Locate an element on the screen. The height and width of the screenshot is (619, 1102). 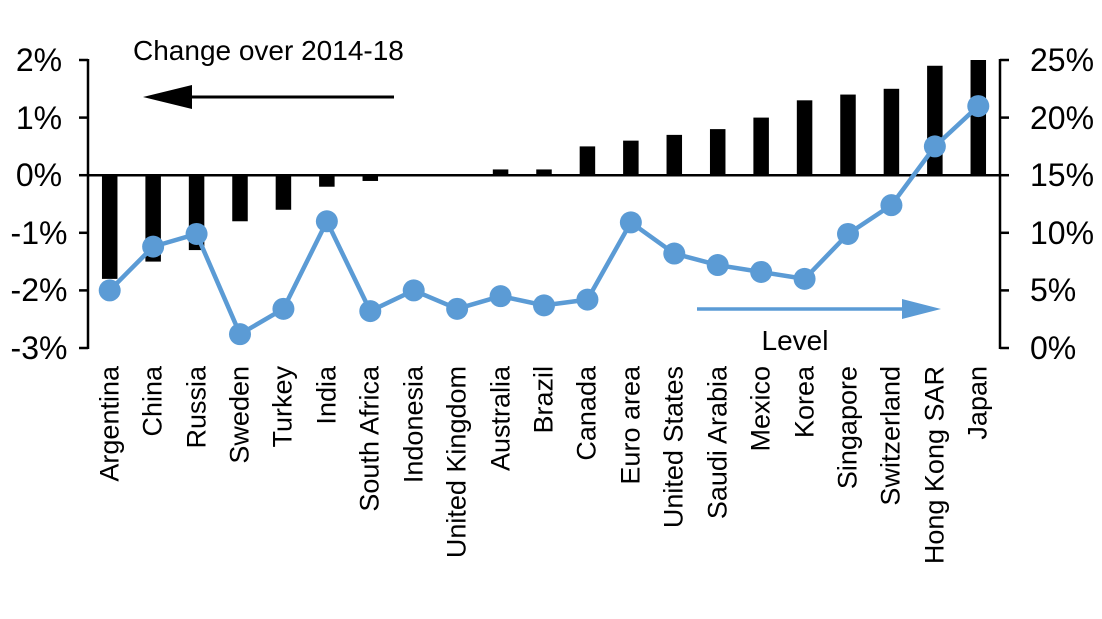
right-arrow-head-icon is located at coordinates (921, 309).